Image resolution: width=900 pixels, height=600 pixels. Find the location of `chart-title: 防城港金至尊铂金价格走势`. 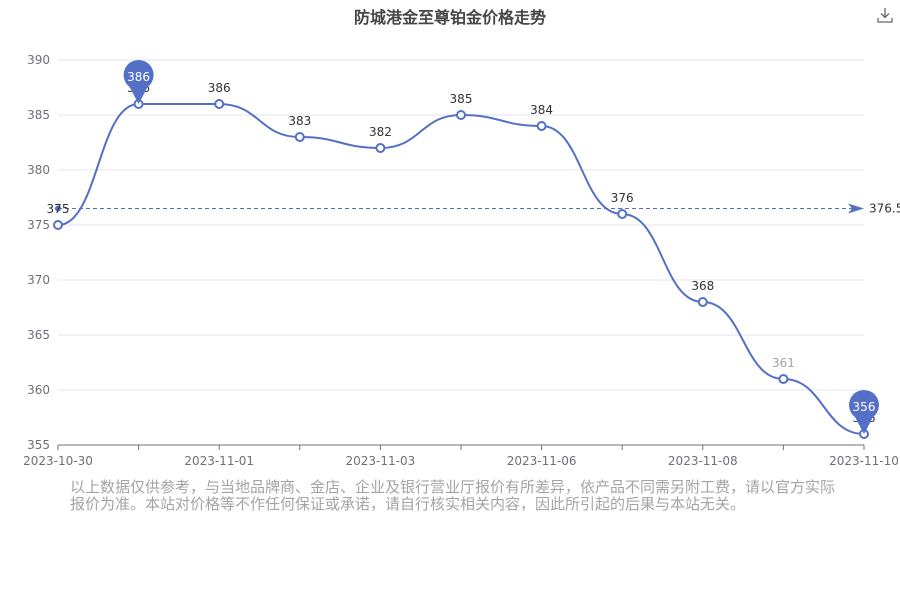

chart-title: 防城港金至尊铂金价格走势 is located at coordinates (449, 17).